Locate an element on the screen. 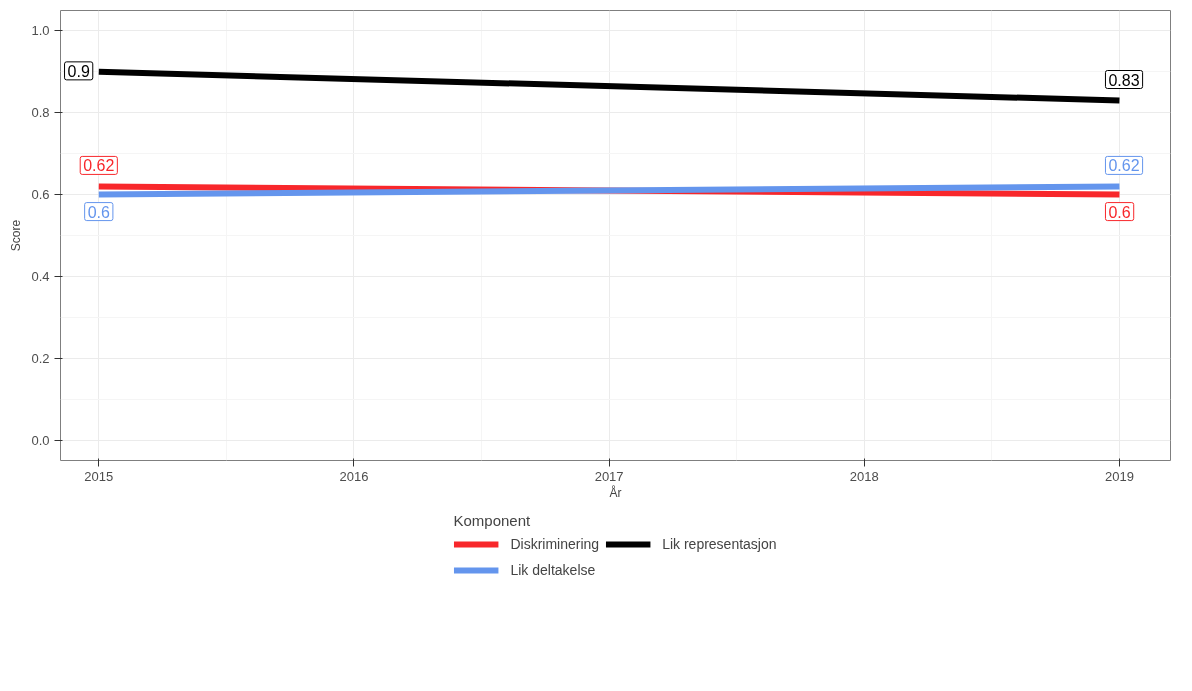 The height and width of the screenshot is (691, 1192). data-label: 0.83 is located at coordinates (1124, 80).